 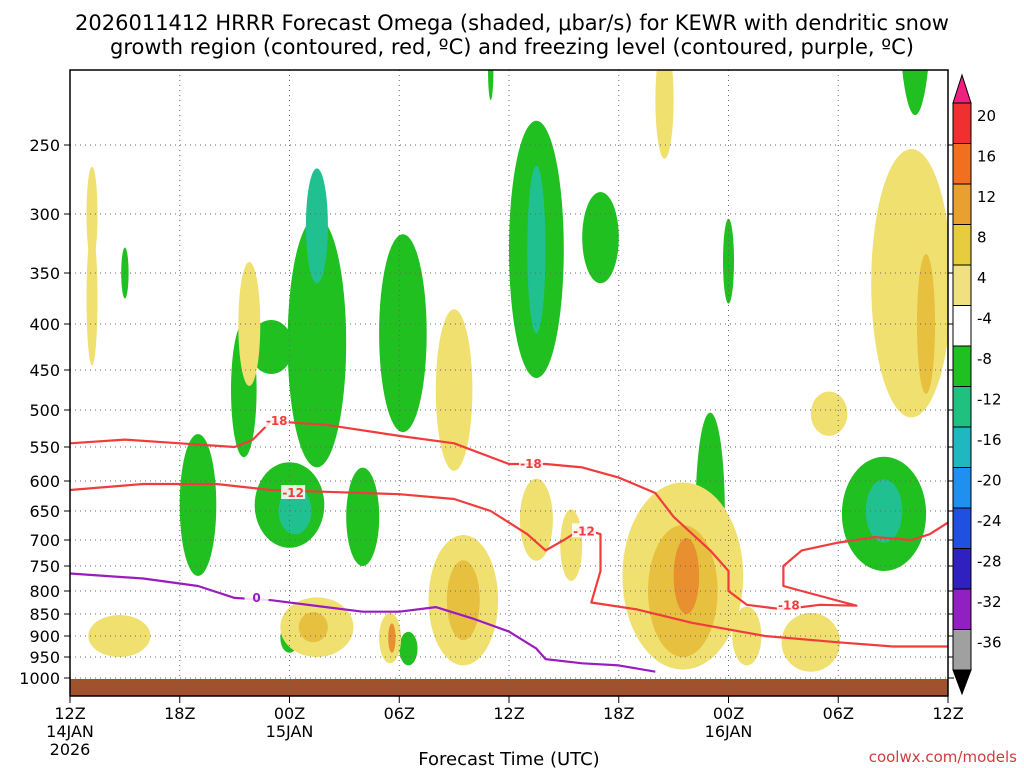 What do you see at coordinates (509, 687) in the screenshot?
I see `ground-terrain` at bounding box center [509, 687].